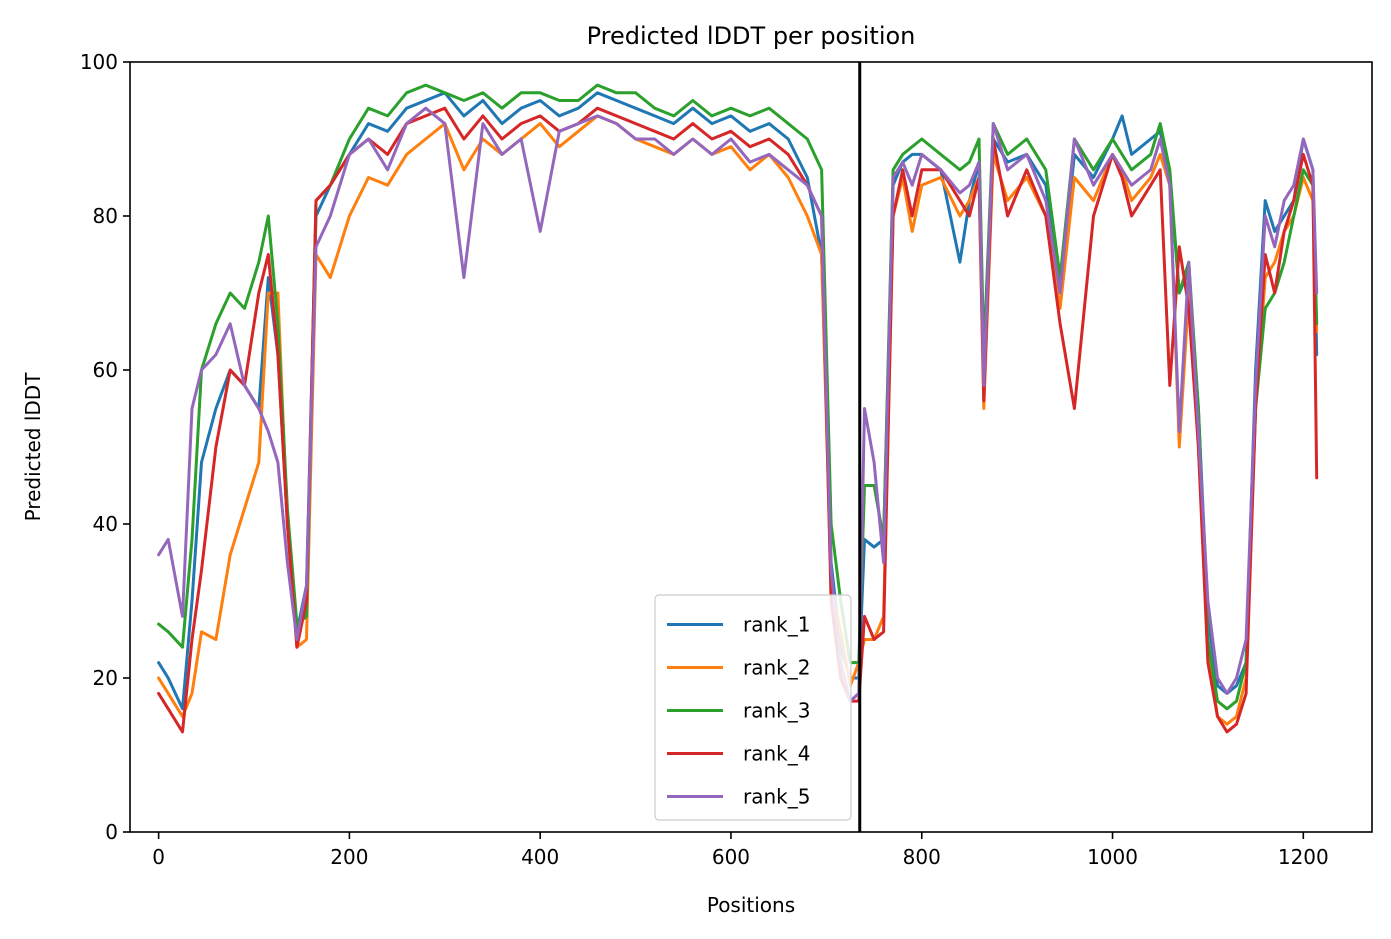  What do you see at coordinates (776, 625) in the screenshot?
I see `legend-label-rank_1: rank_1` at bounding box center [776, 625].